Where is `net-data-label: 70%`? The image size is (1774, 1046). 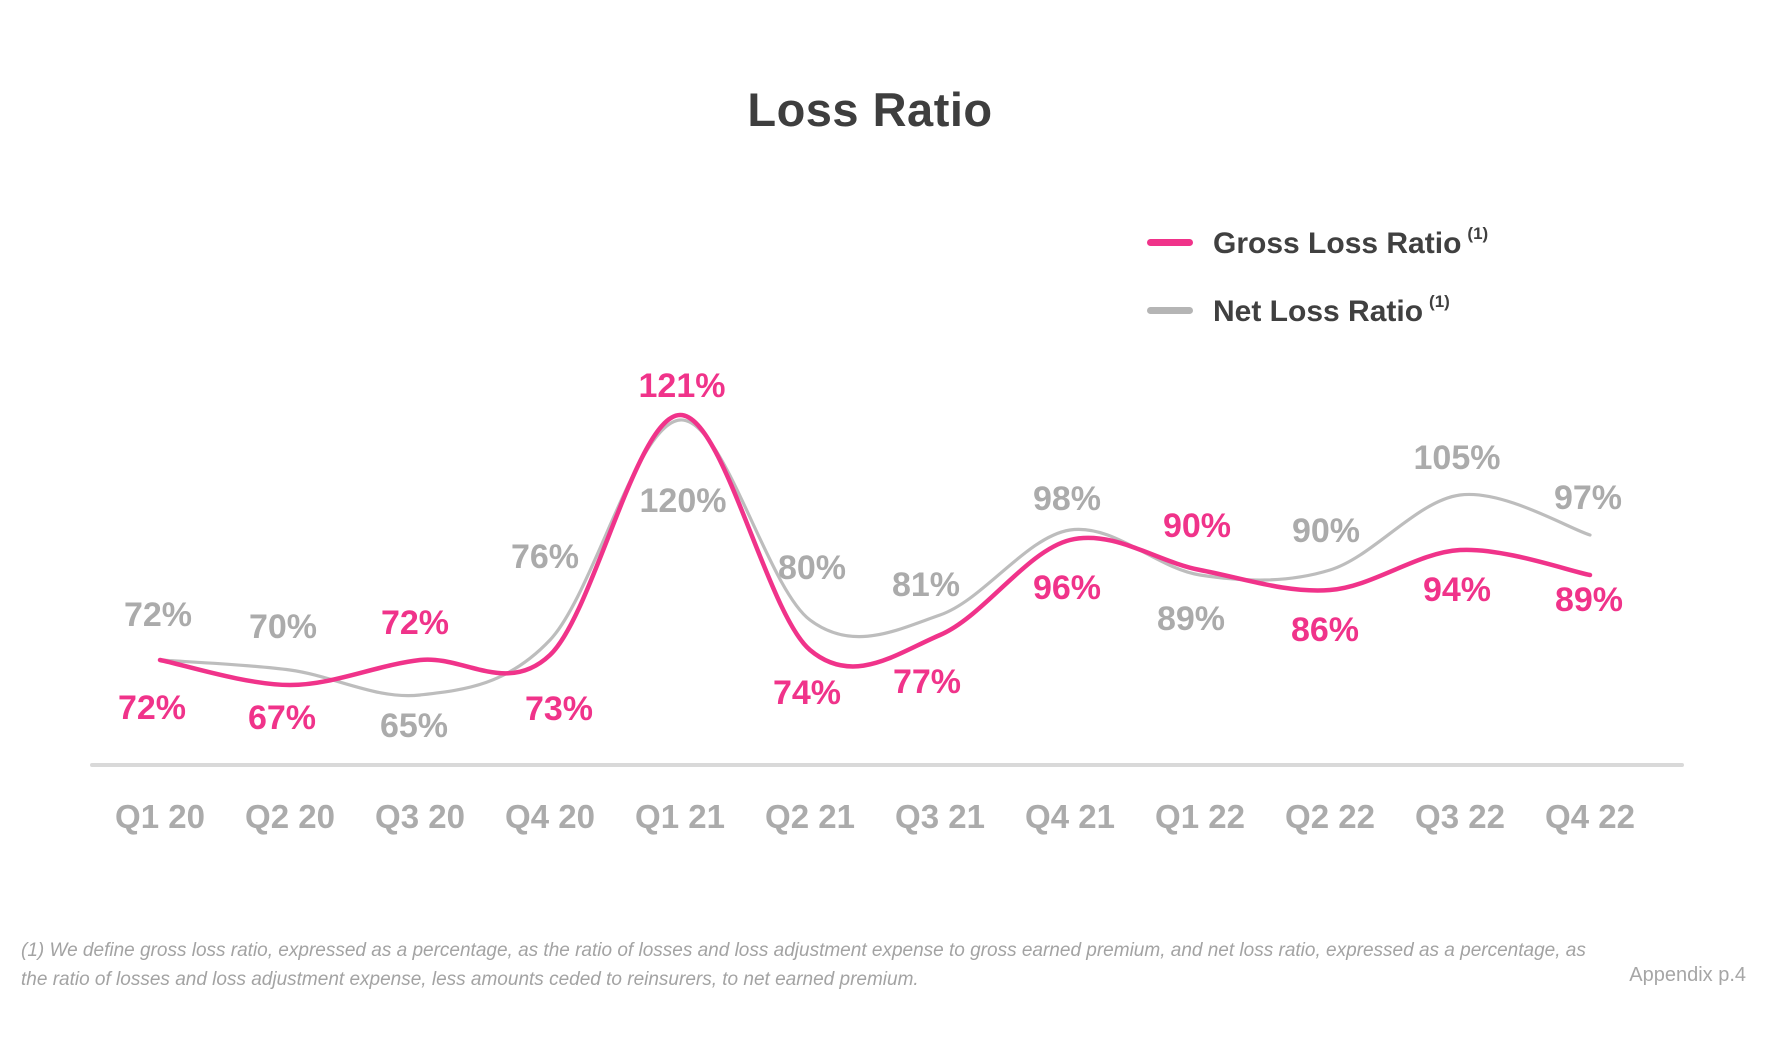 net-data-label: 70% is located at coordinates (283, 627).